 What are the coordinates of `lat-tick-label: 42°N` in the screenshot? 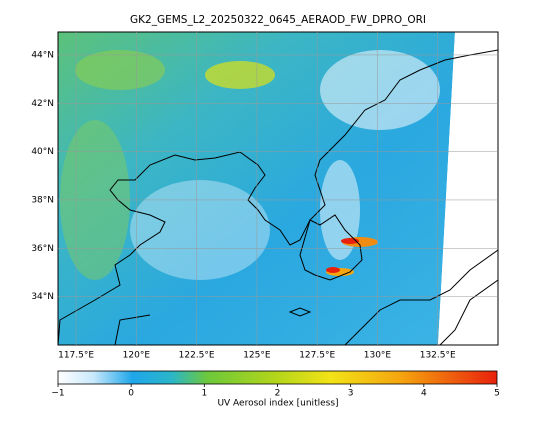 It's located at (42, 104).